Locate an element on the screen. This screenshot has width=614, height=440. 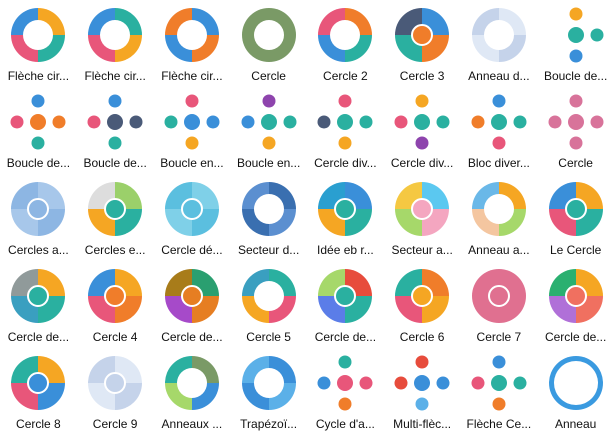
template-item: Anneau is located at coordinates (575, 391).